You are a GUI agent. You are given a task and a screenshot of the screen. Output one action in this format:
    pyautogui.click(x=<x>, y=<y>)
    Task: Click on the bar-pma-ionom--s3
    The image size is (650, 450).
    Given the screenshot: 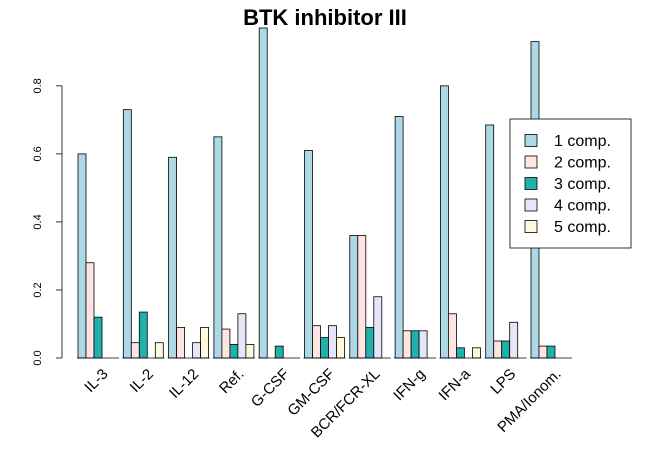 What is the action you would take?
    pyautogui.click(x=551, y=352)
    